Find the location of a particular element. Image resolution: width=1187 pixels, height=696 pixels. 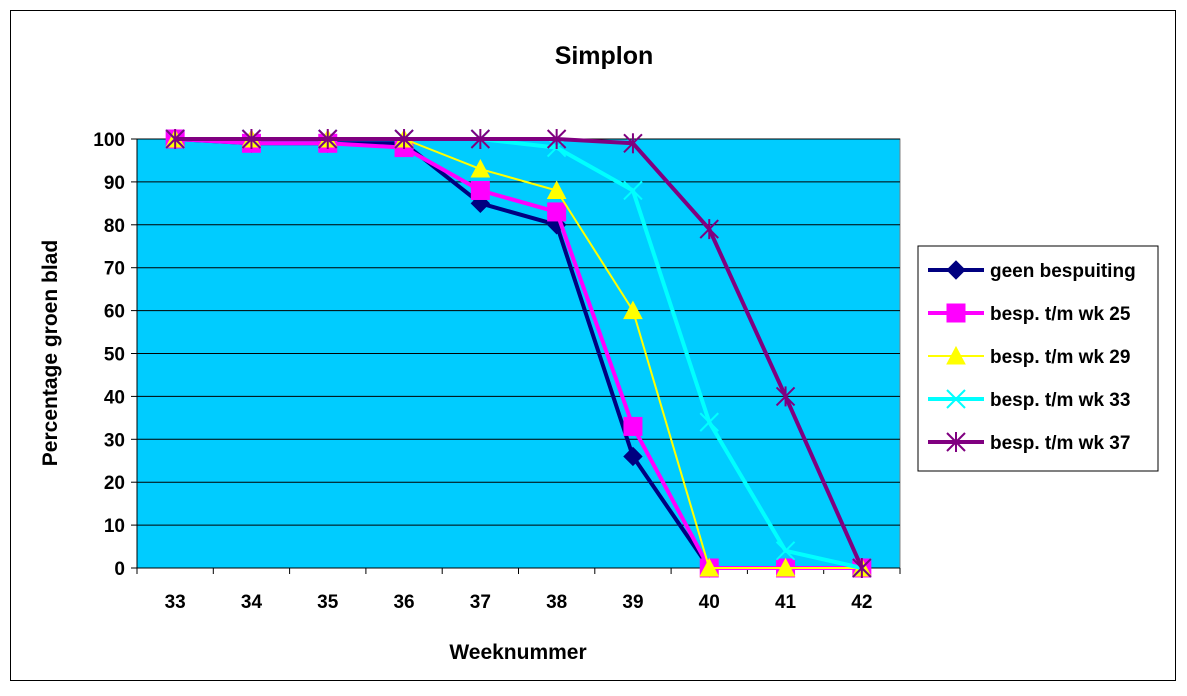

x-axis-label: Weeknummer is located at coordinates (517, 652).